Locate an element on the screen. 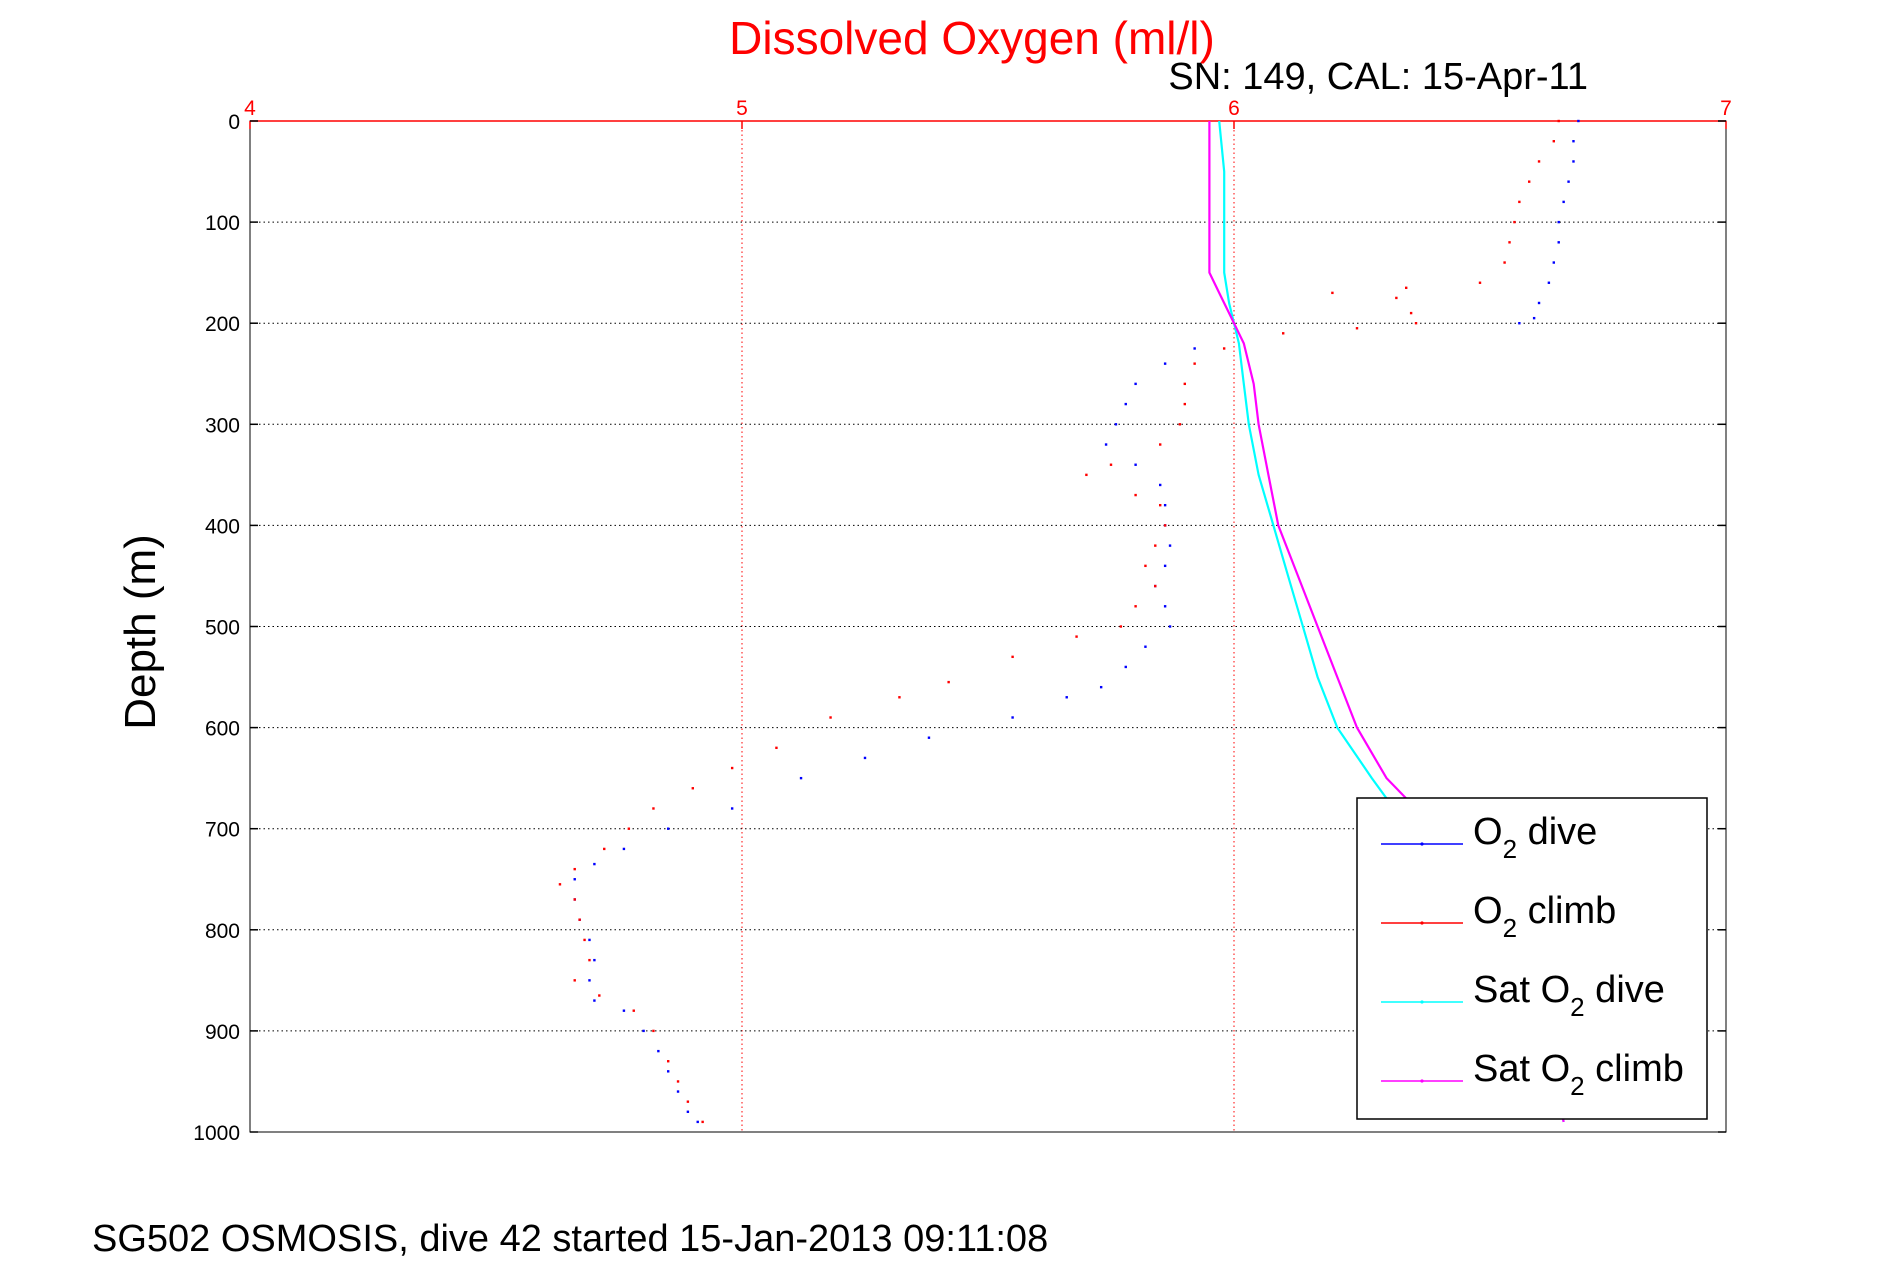 The height and width of the screenshot is (1262, 1891). chart-subtitle: SN: 149, CAL: 15-Apr-11 is located at coordinates (1378, 77).